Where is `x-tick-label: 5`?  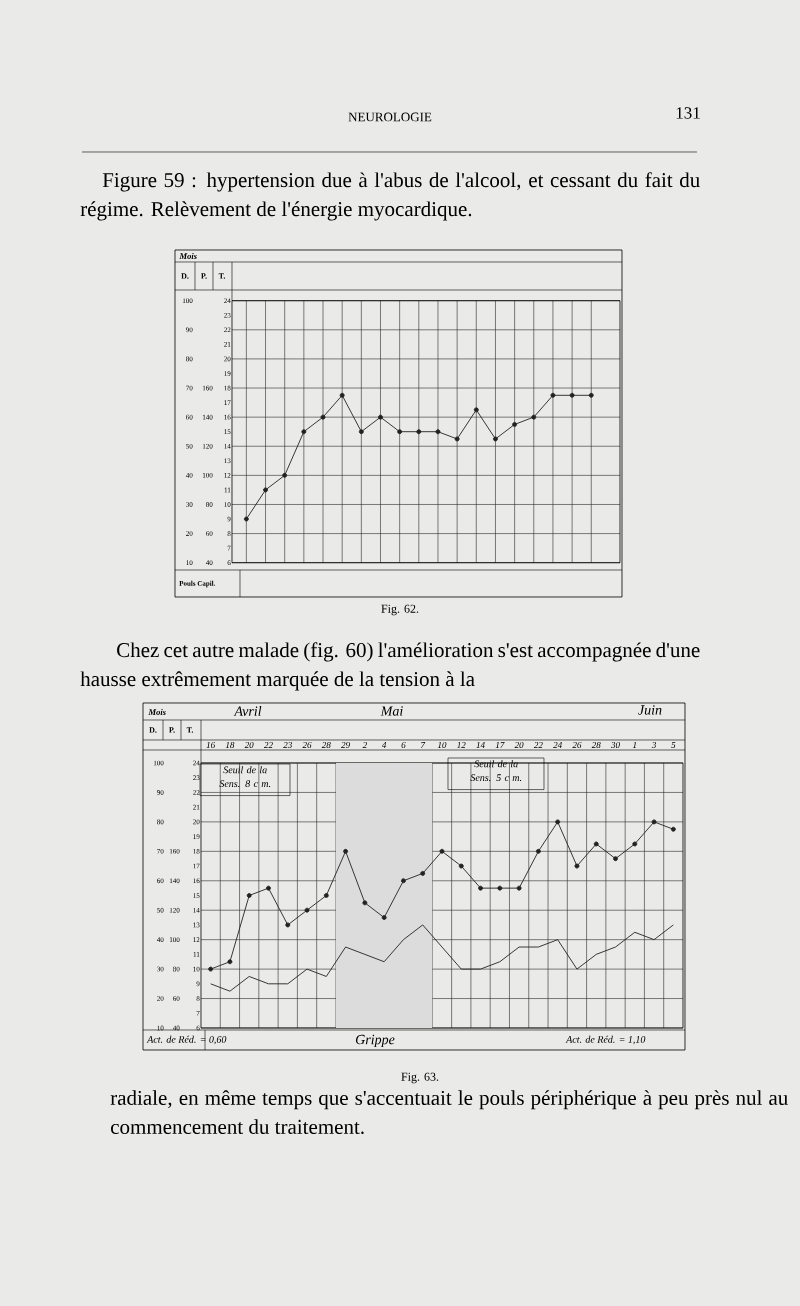 x-tick-label: 5 is located at coordinates (673, 745).